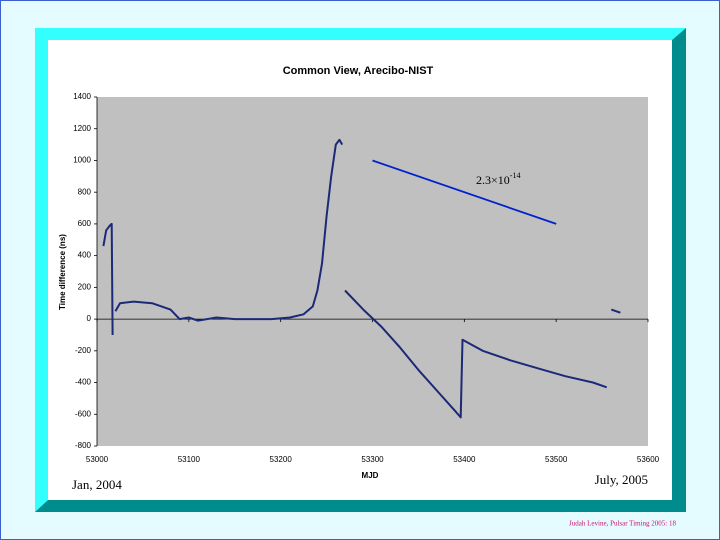 The height and width of the screenshot is (540, 720). I want to click on annotation: 2.3×10⁻¹⁴, so click(498, 179).